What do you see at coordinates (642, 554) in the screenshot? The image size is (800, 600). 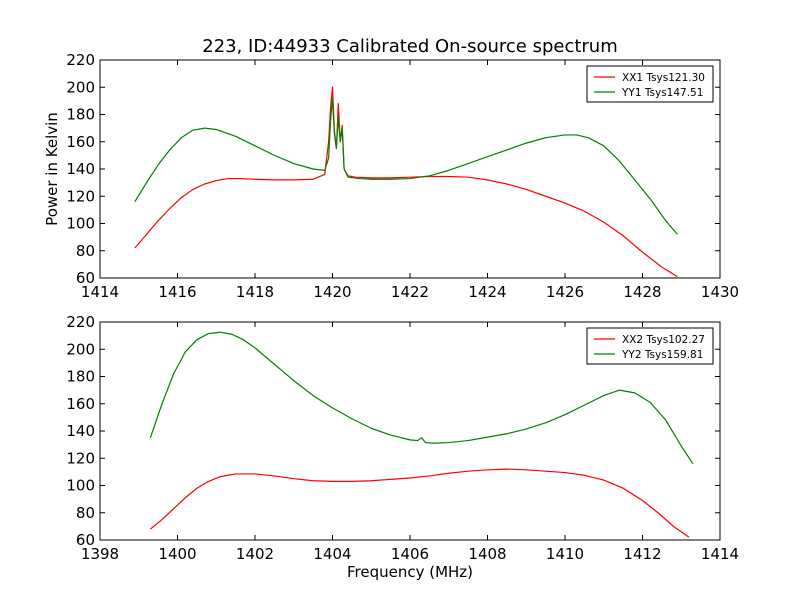 I see `x-tick-label: 1412` at bounding box center [642, 554].